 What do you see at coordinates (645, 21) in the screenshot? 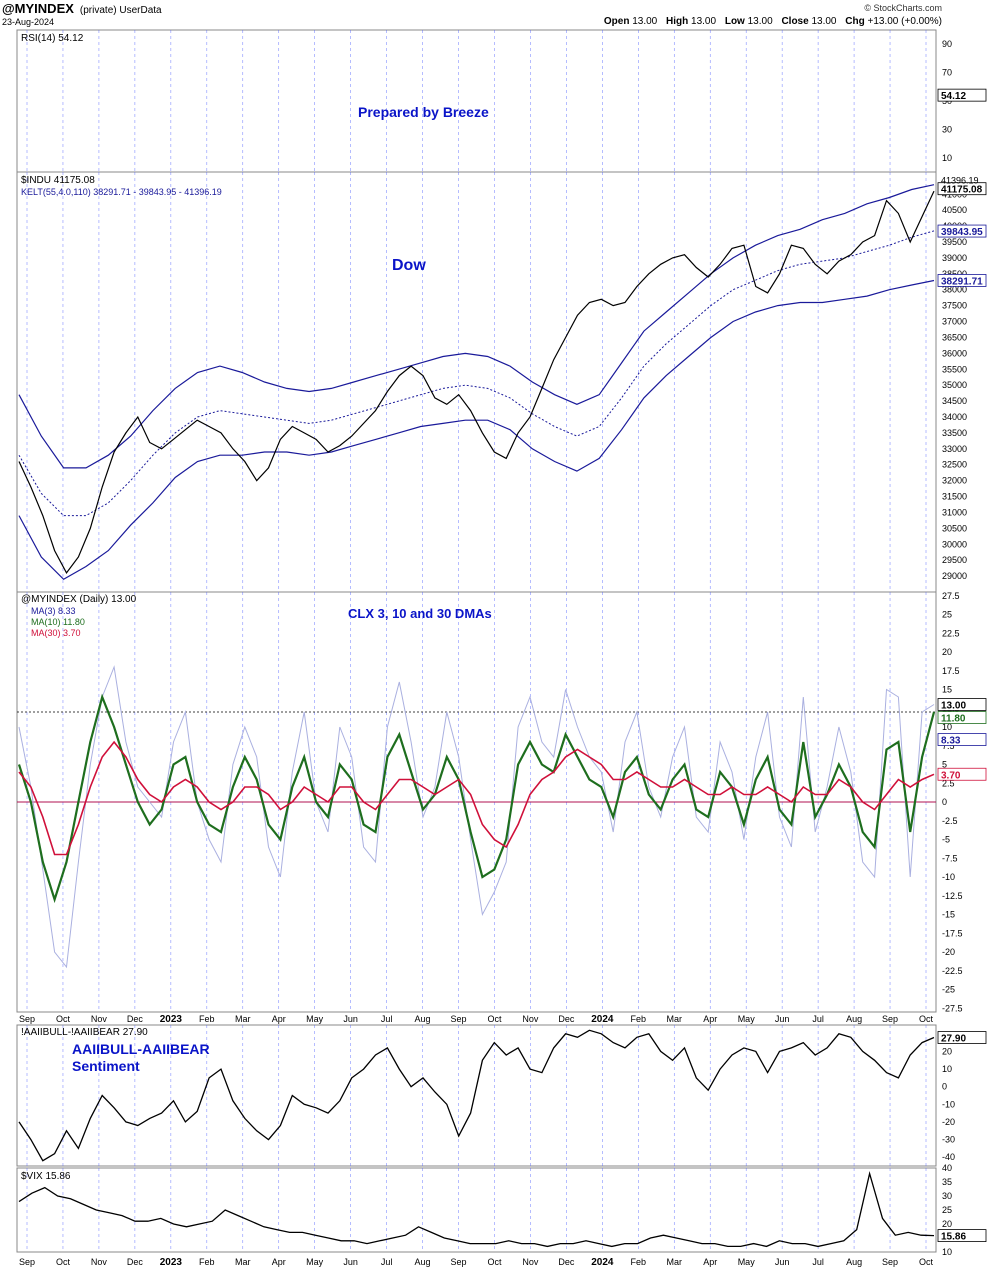
I see `open-value: 13.00` at bounding box center [645, 21].